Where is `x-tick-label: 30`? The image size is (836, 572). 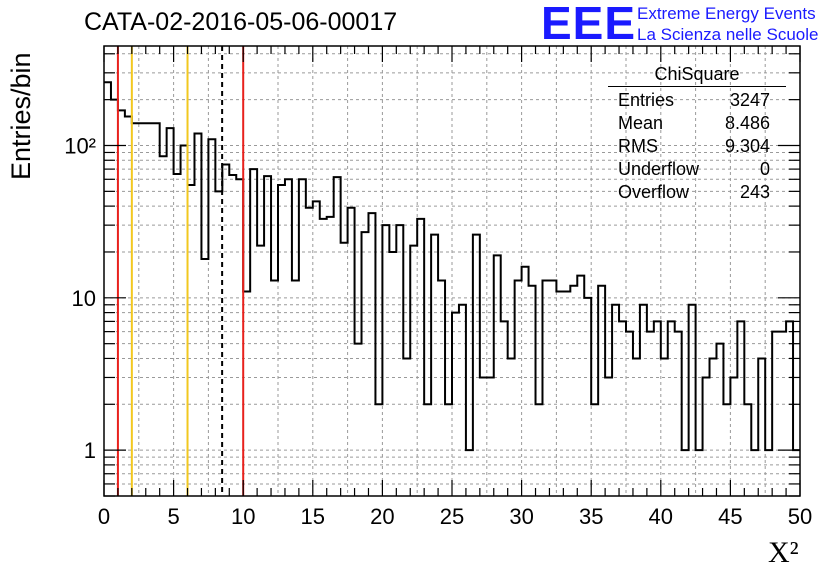 x-tick-label: 30 is located at coordinates (521, 516).